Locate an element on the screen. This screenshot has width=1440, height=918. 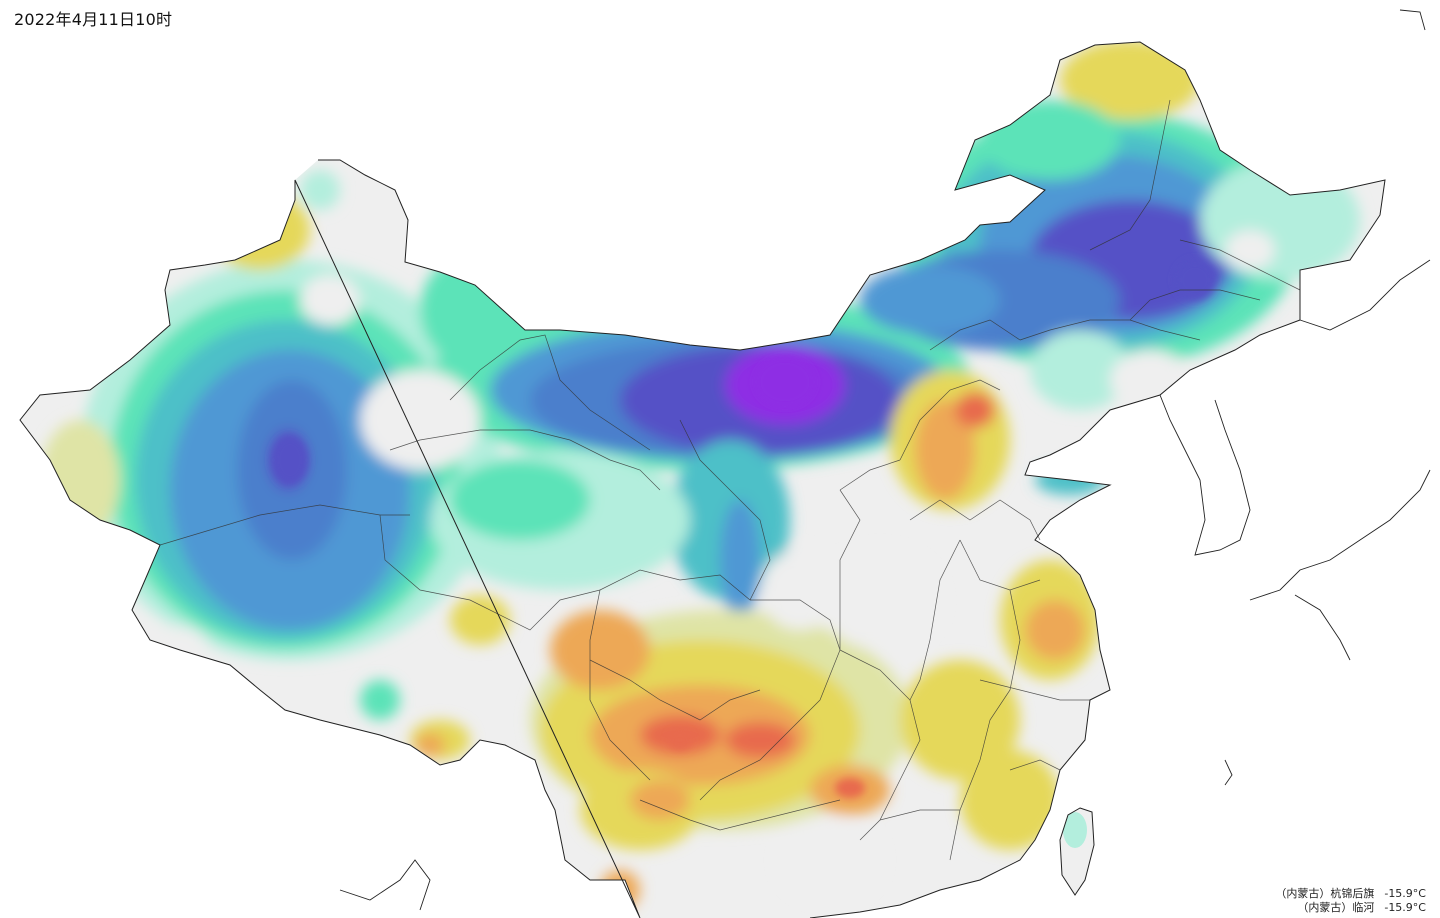
taiwan-field is located at coordinates (1077, 851).